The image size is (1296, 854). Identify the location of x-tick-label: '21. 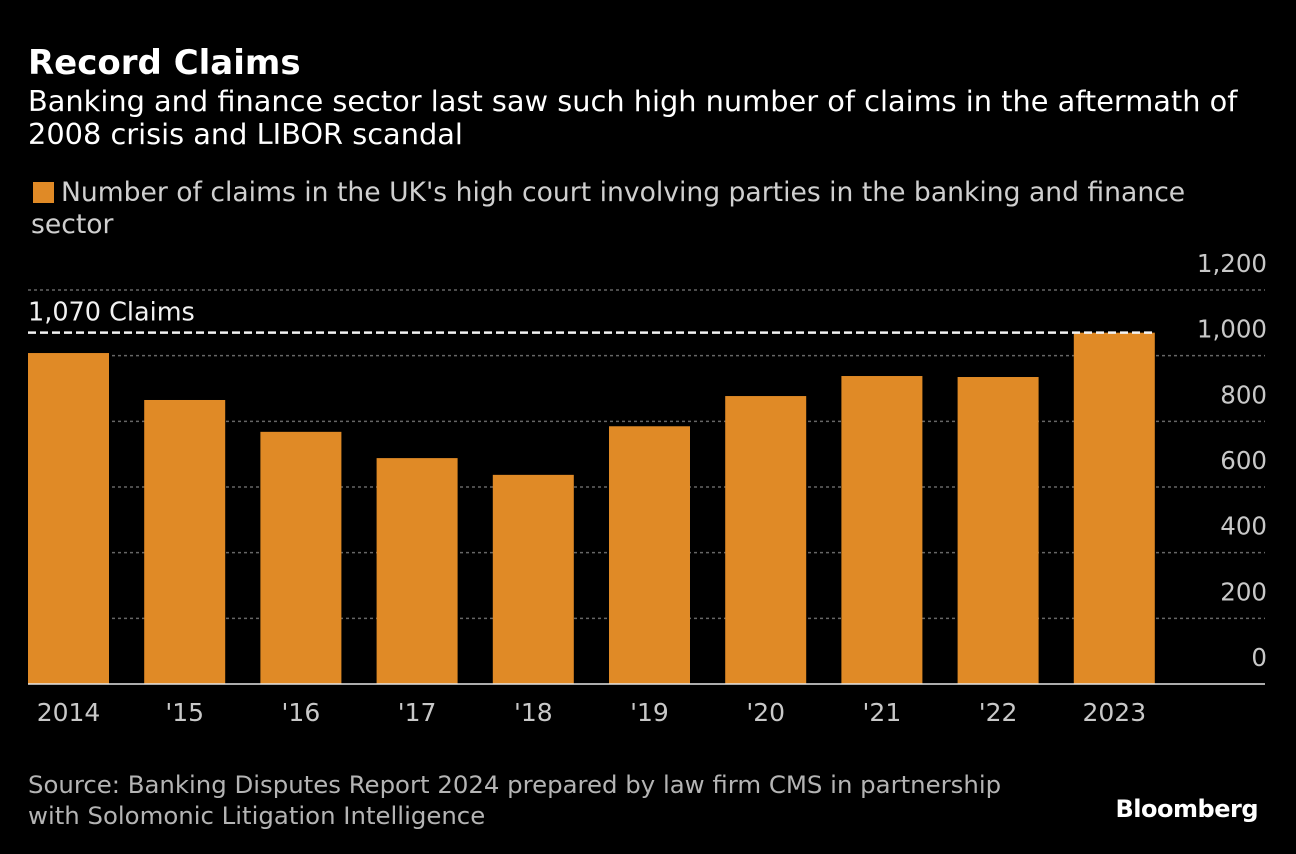
(882, 712).